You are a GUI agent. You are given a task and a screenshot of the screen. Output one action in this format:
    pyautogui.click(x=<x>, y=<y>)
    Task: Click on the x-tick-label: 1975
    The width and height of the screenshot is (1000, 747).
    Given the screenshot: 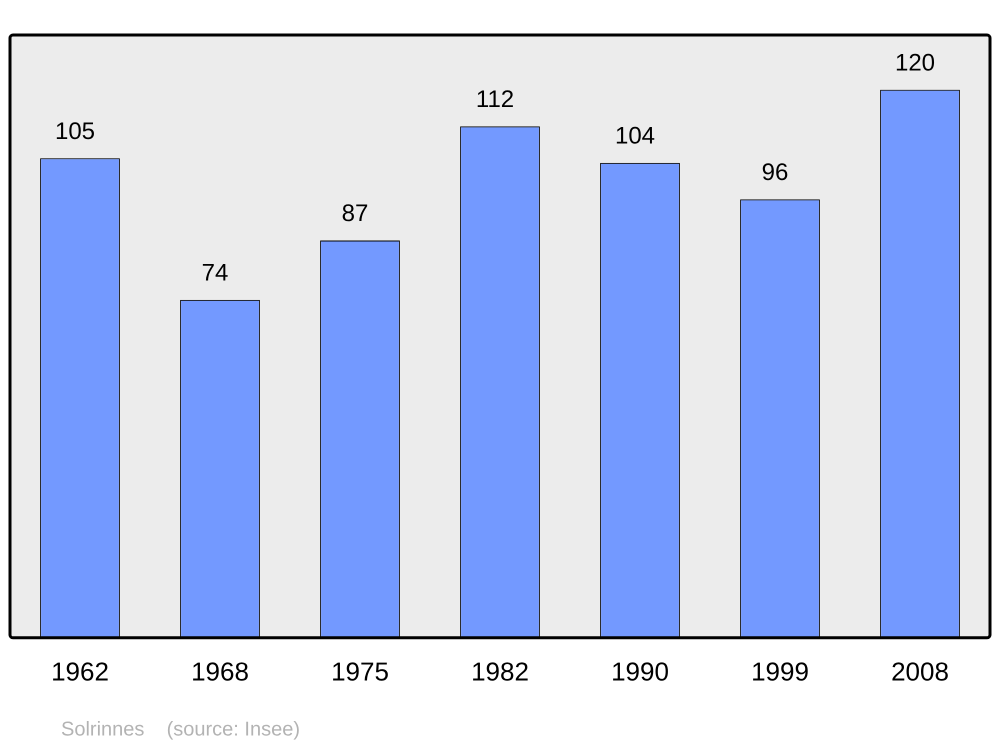 What is the action you would take?
    pyautogui.click(x=360, y=671)
    